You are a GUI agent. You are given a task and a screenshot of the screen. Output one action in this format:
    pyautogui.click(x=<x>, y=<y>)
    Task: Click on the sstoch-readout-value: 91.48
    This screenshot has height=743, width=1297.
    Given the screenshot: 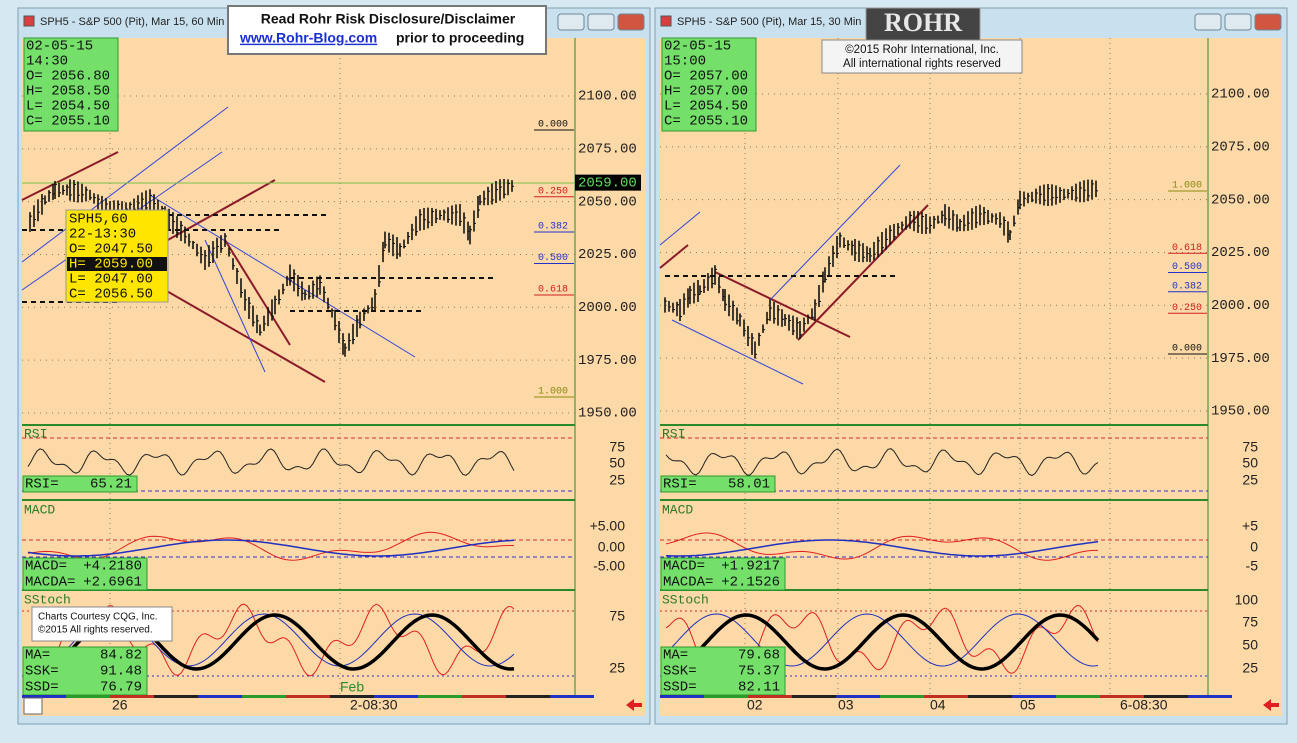 What is the action you would take?
    pyautogui.click(x=121, y=672)
    